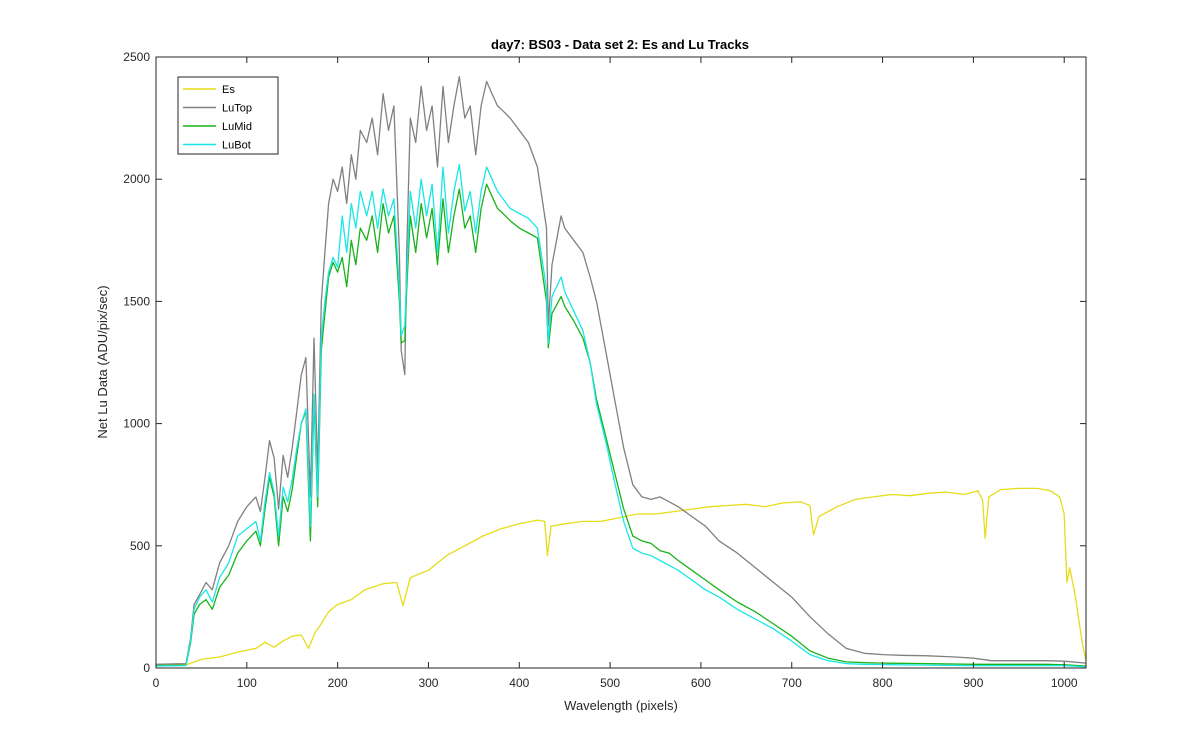  I want to click on x-tick-label: 200, so click(338, 683).